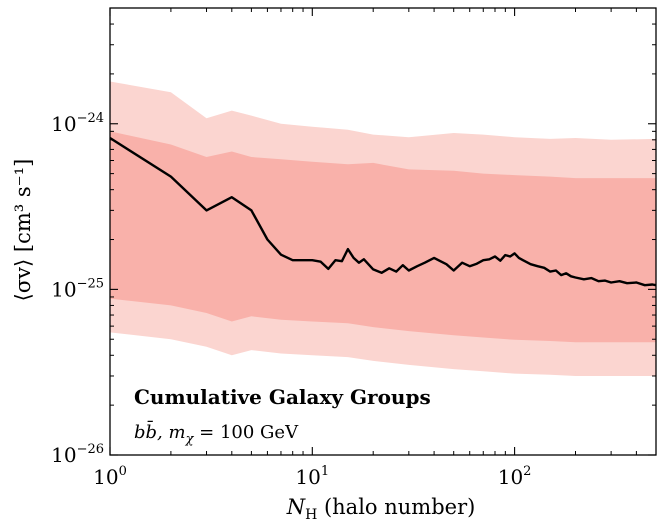  What do you see at coordinates (77, 123) in the screenshot?
I see `y-tick-label: 10−24` at bounding box center [77, 123].